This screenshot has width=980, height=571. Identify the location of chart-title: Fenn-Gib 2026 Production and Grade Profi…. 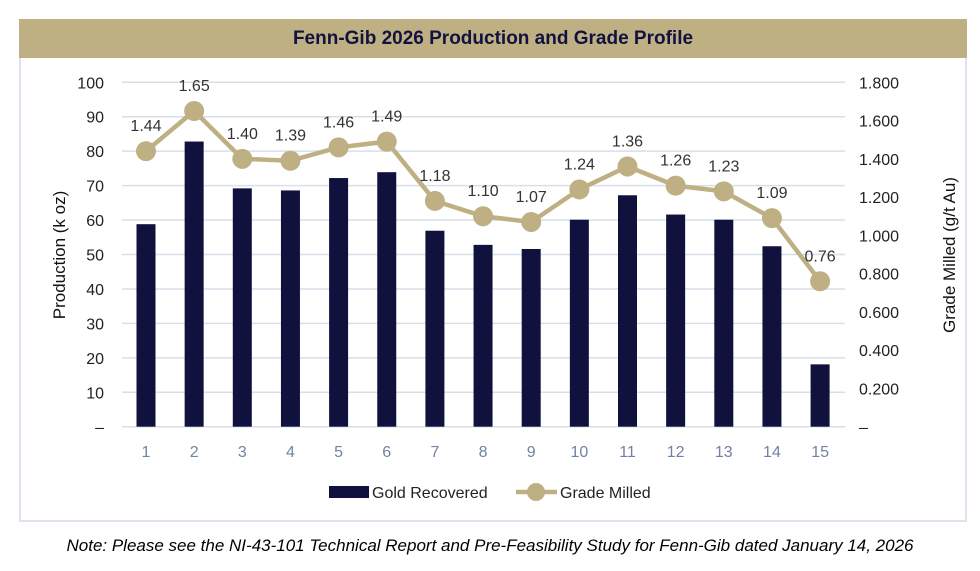
(493, 38).